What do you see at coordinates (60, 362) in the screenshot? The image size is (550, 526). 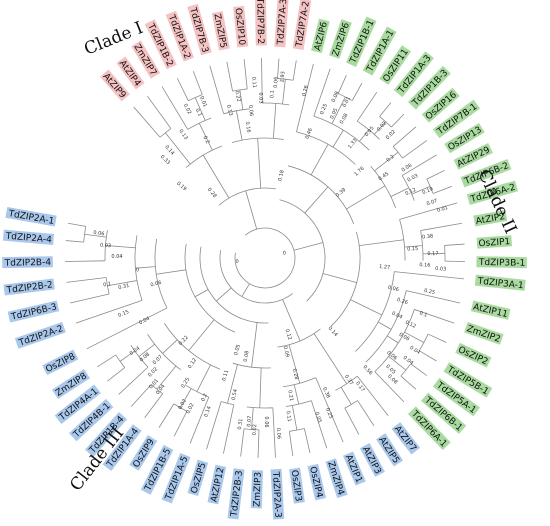 I see `leaf-label: OsZIP8` at bounding box center [60, 362].